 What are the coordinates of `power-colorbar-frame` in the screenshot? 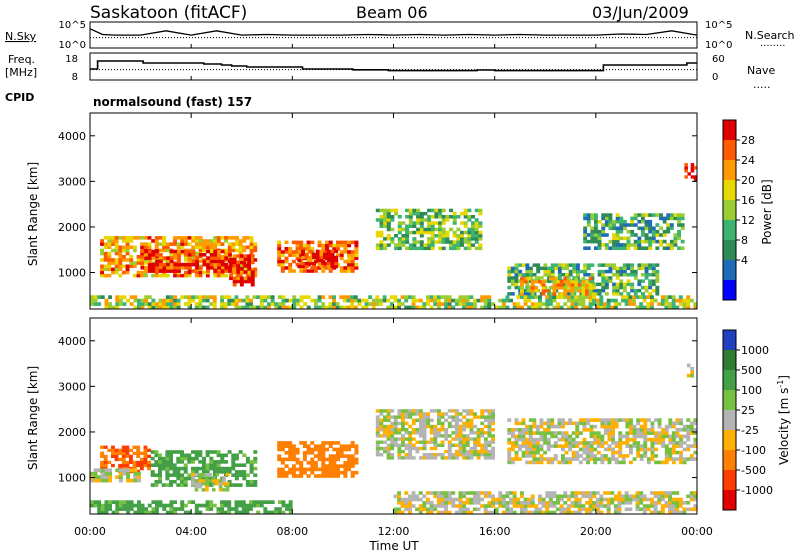 It's located at (729, 210).